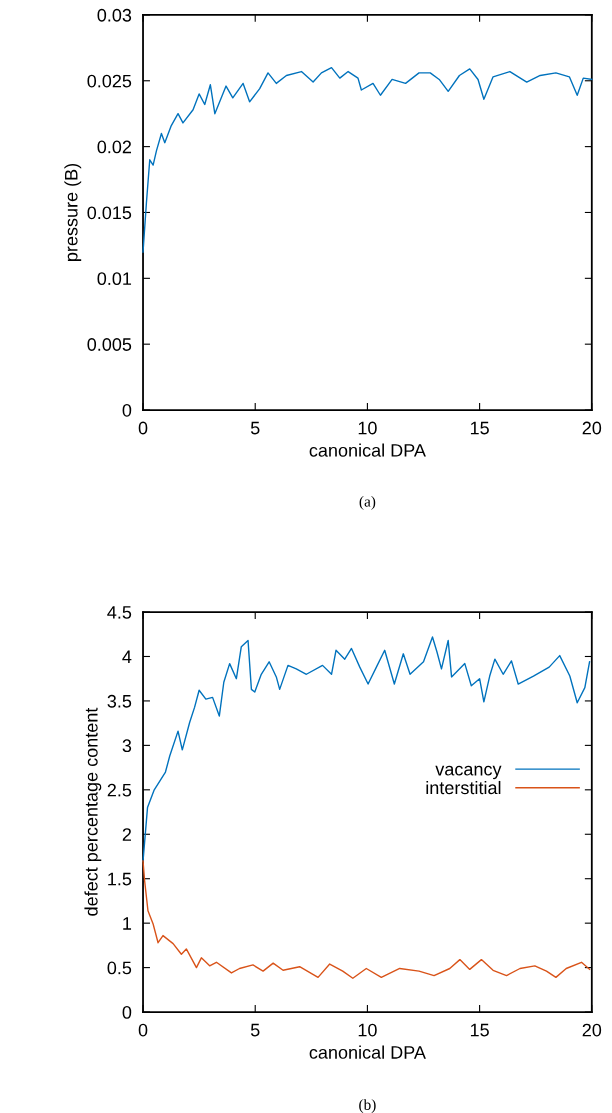 This screenshot has height=1113, width=612. What do you see at coordinates (114, 15) in the screenshot?
I see `y-tick-label: 0.03` at bounding box center [114, 15].